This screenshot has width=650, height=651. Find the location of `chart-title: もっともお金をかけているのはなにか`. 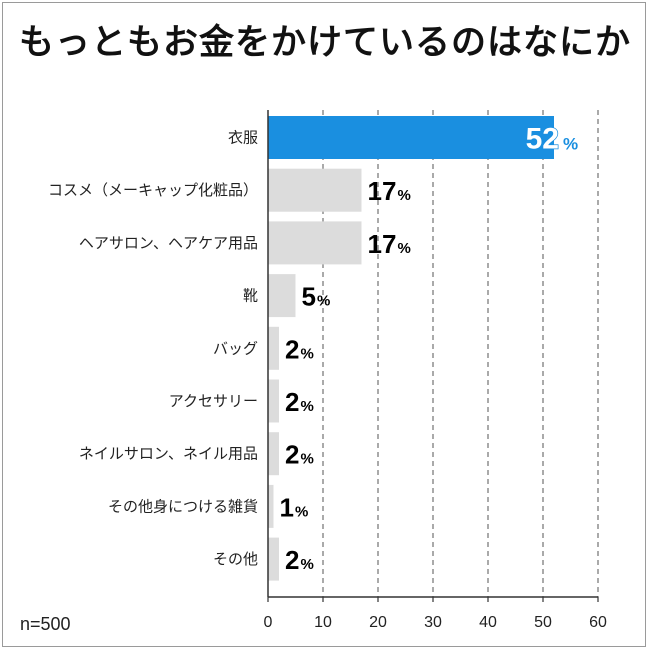

chart-title: もっともお金をかけているのはなにか is located at coordinates (324, 43).